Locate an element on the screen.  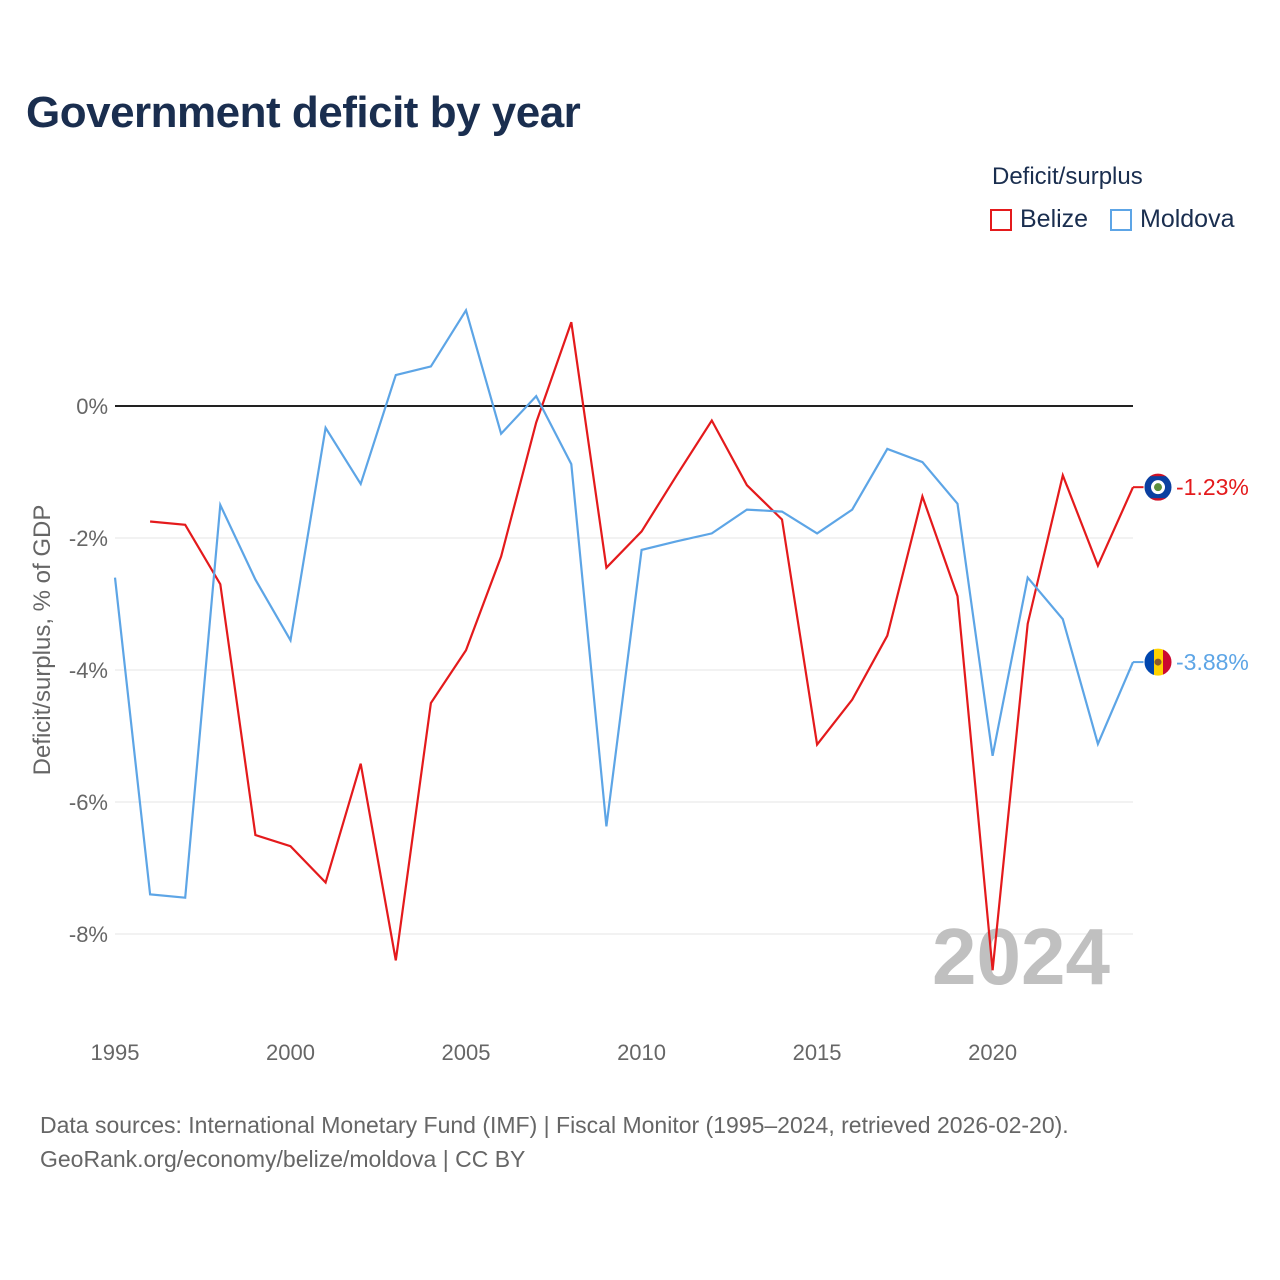
legend-title: Deficit/surplus is located at coordinates (1067, 176).